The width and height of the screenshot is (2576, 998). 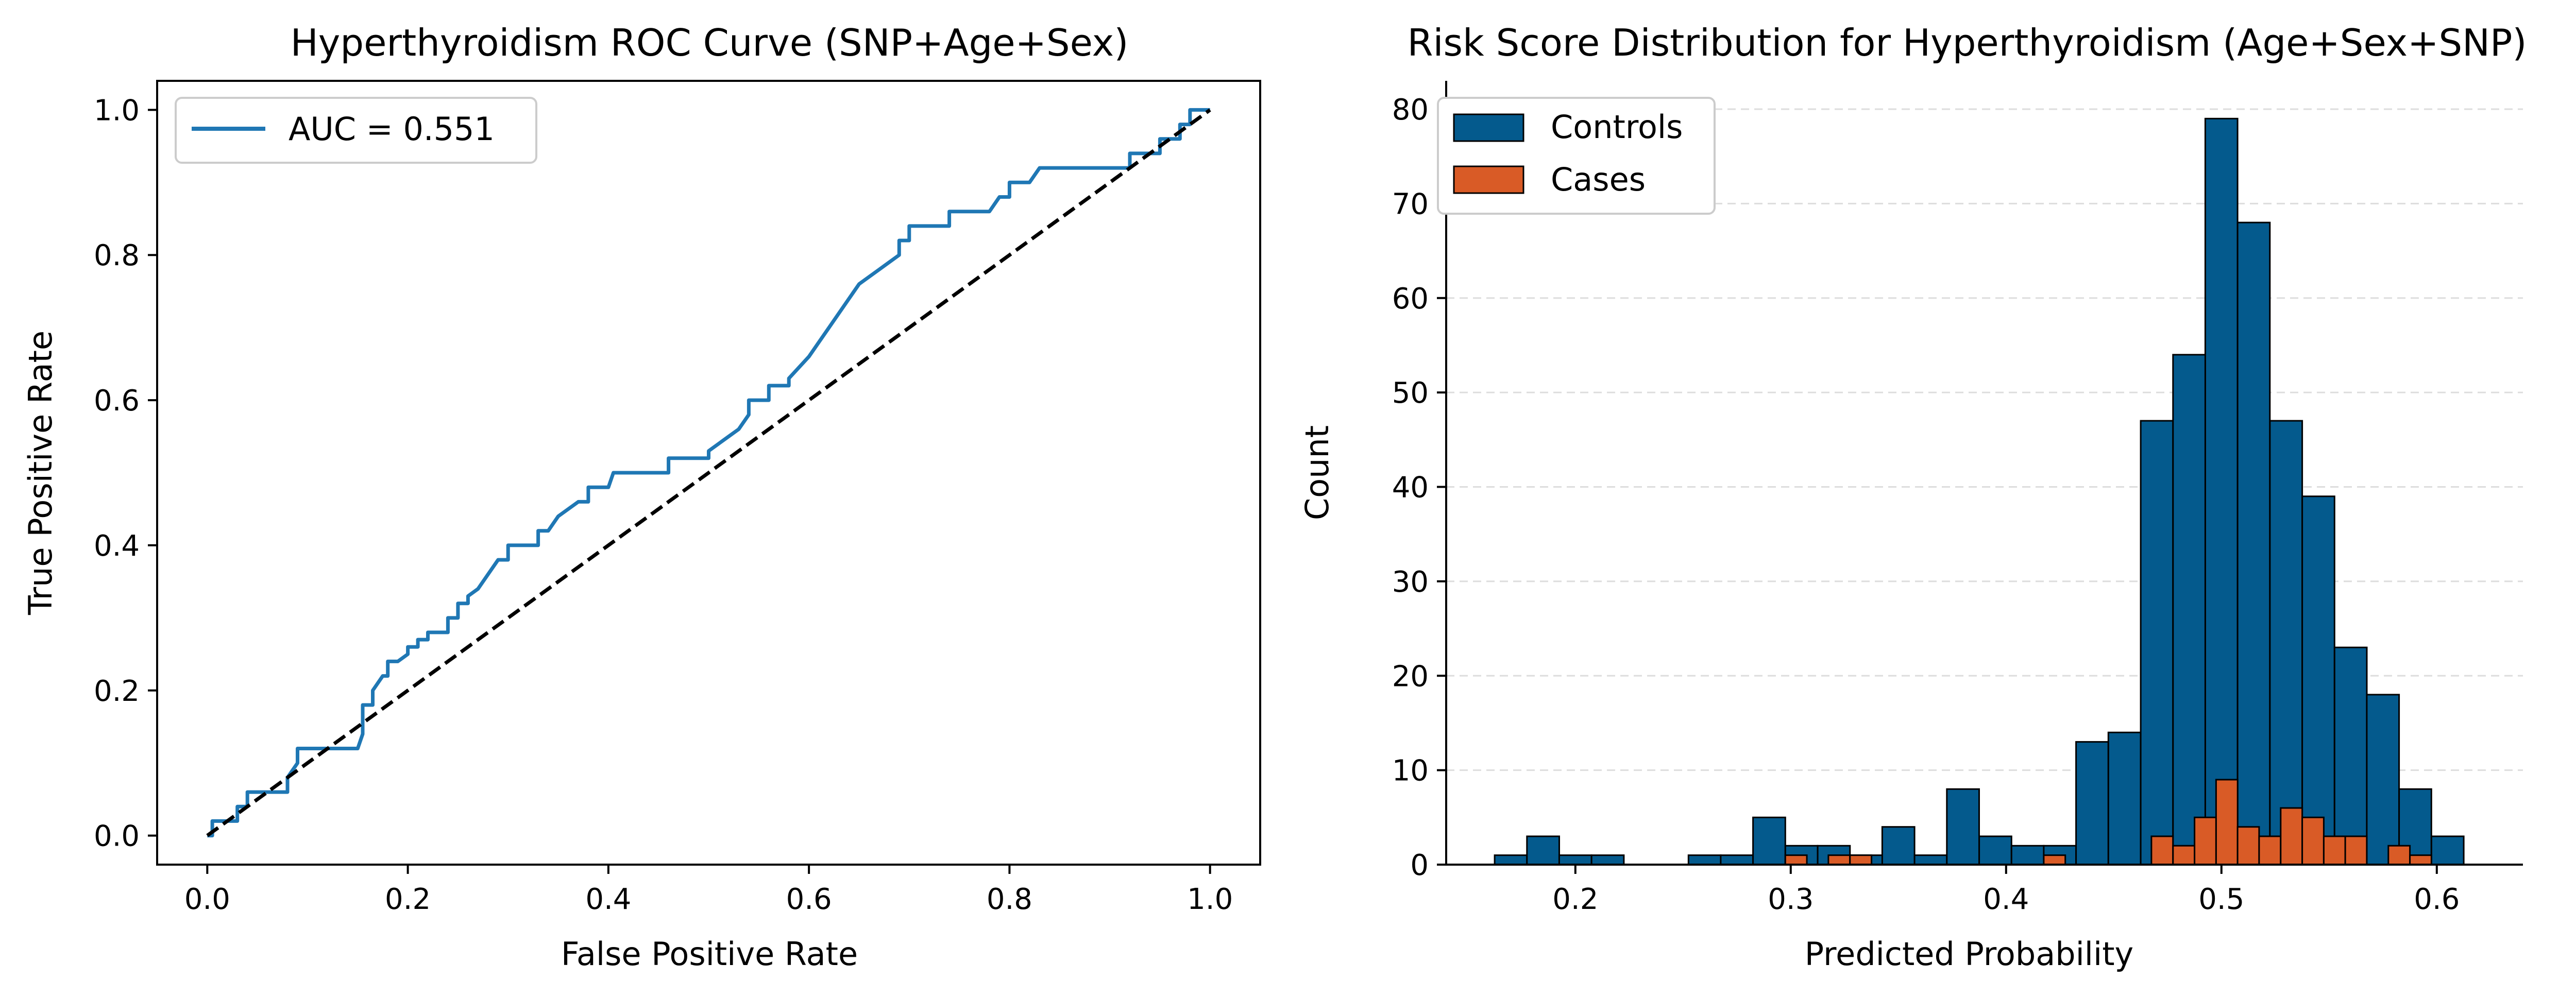 I want to click on hist-y-tick-label: 70, so click(x=1410, y=204).